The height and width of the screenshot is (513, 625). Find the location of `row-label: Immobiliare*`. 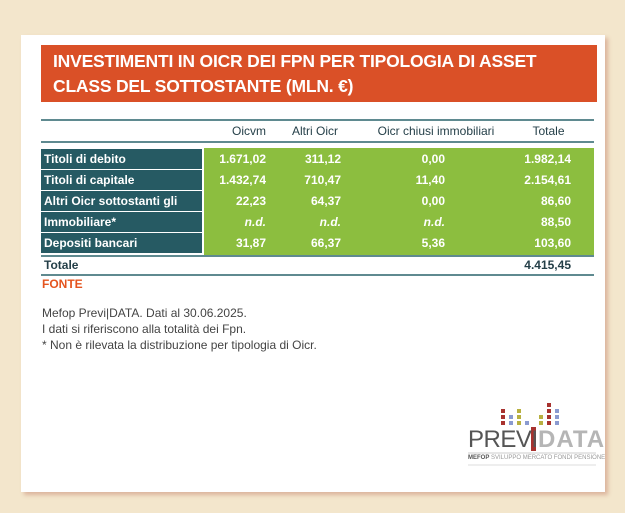

row-label: Immobiliare* is located at coordinates (121, 222).